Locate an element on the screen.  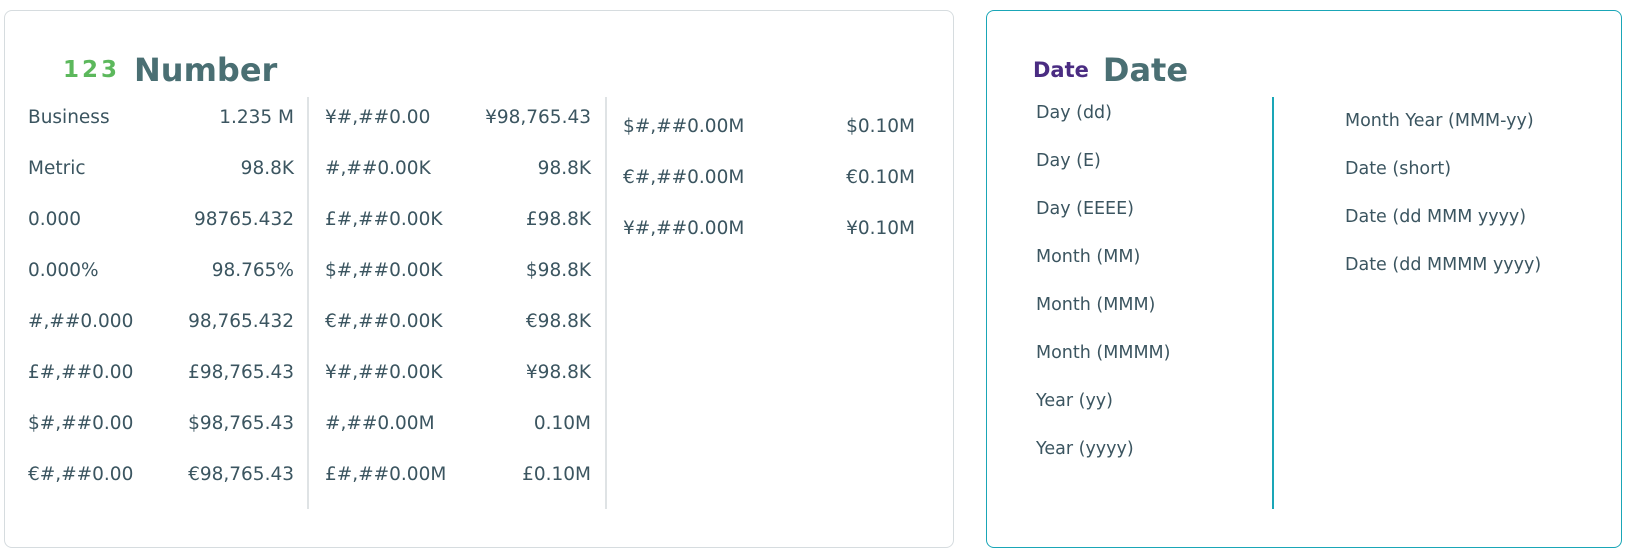
number-format-option: £#,##0.00M £0.10M is located at coordinates (458, 474).